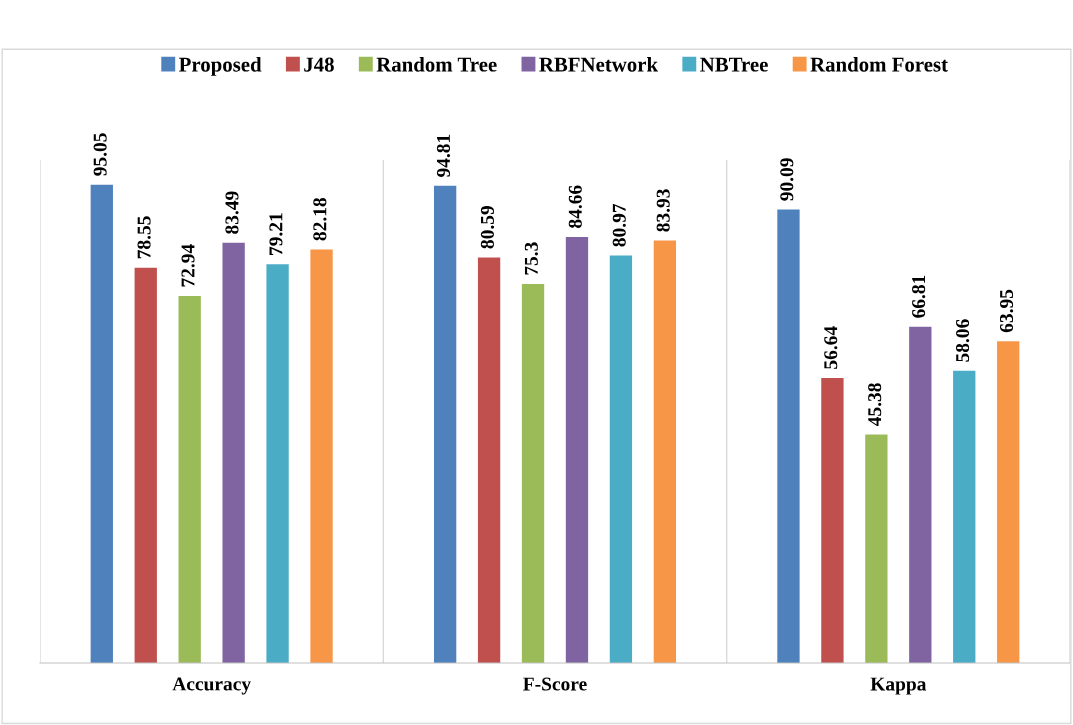  What do you see at coordinates (276, 234) in the screenshot?
I see `data-label: 79.21` at bounding box center [276, 234].